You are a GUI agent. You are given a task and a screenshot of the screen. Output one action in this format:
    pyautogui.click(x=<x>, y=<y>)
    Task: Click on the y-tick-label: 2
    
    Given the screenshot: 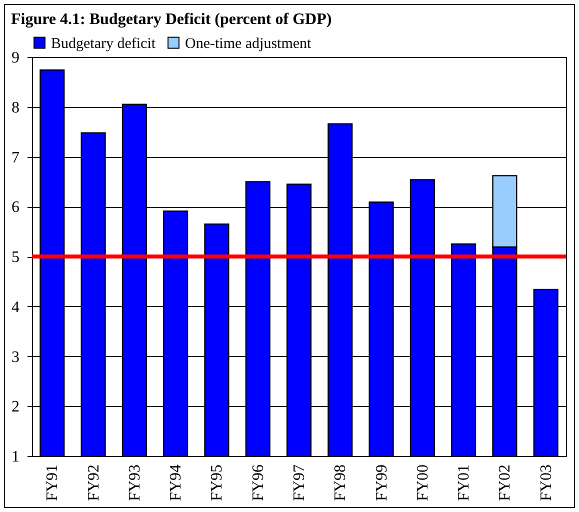 What is the action you would take?
    pyautogui.click(x=16, y=407)
    